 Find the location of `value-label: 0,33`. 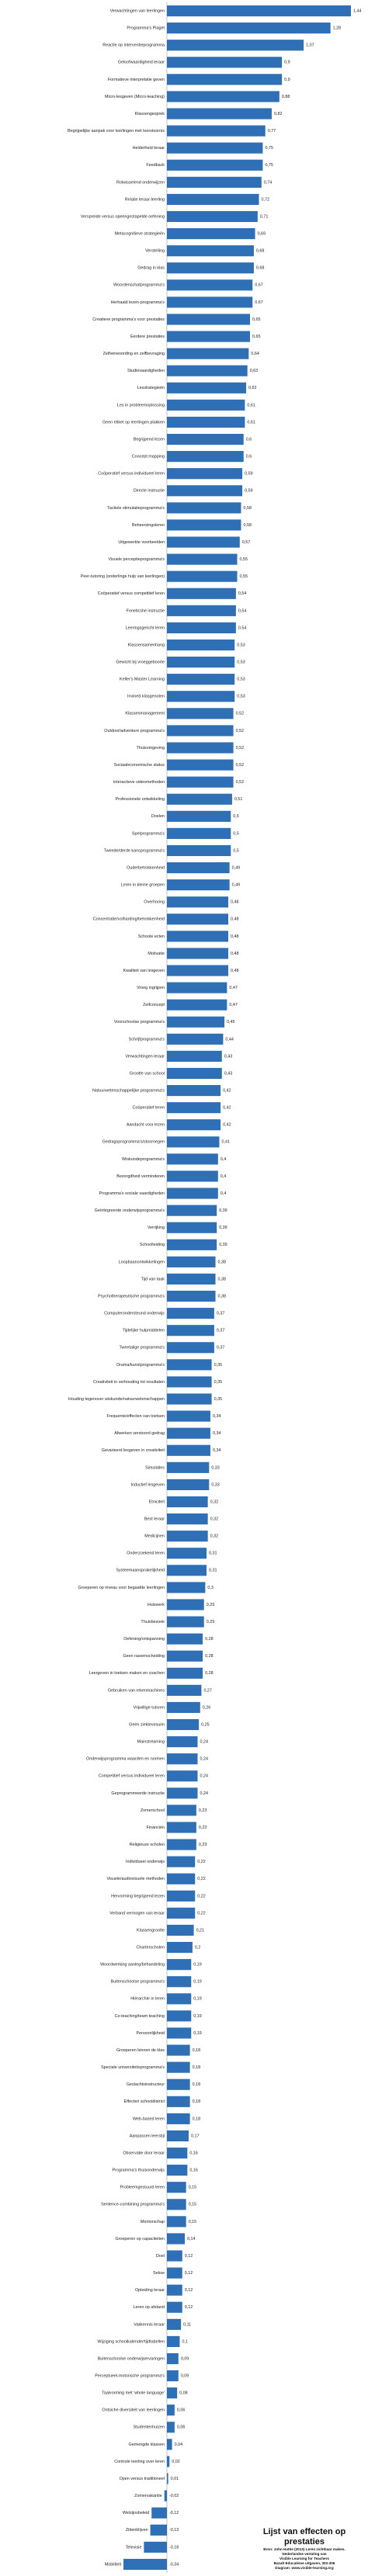

value-label: 0,33 is located at coordinates (215, 1484).